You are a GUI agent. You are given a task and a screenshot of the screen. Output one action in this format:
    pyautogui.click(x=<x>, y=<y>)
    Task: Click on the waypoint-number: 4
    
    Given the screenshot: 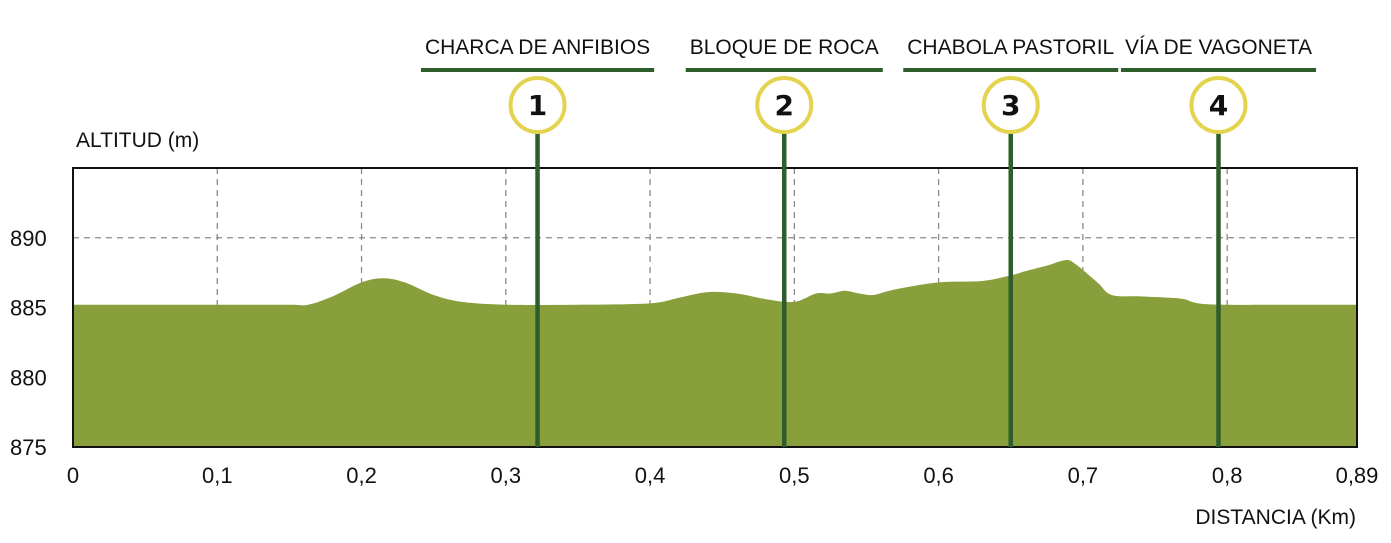 What is the action you would take?
    pyautogui.click(x=1218, y=105)
    